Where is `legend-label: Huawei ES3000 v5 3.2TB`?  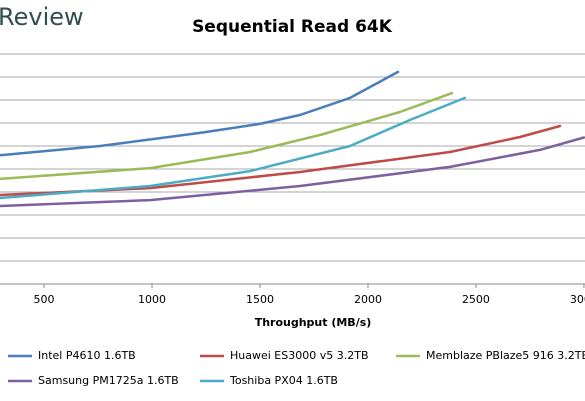 legend-label: Huawei ES3000 v5 3.2TB is located at coordinates (299, 355).